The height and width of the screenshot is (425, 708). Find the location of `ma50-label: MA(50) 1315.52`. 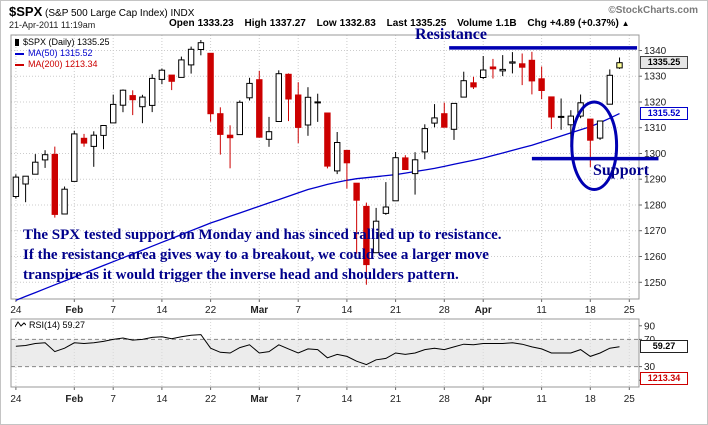

ma50-label: MA(50) 1315.52 is located at coordinates (60, 53).